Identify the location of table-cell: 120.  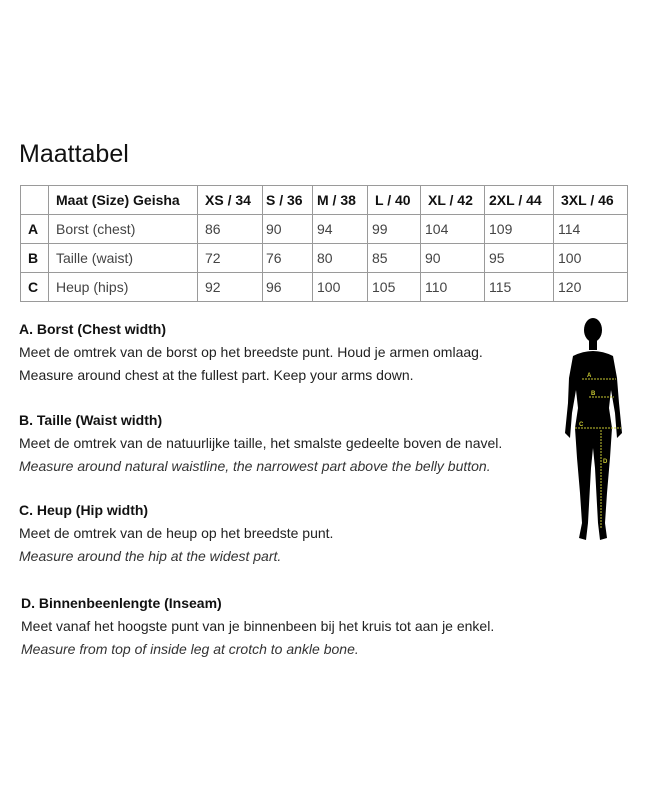
(590, 287).